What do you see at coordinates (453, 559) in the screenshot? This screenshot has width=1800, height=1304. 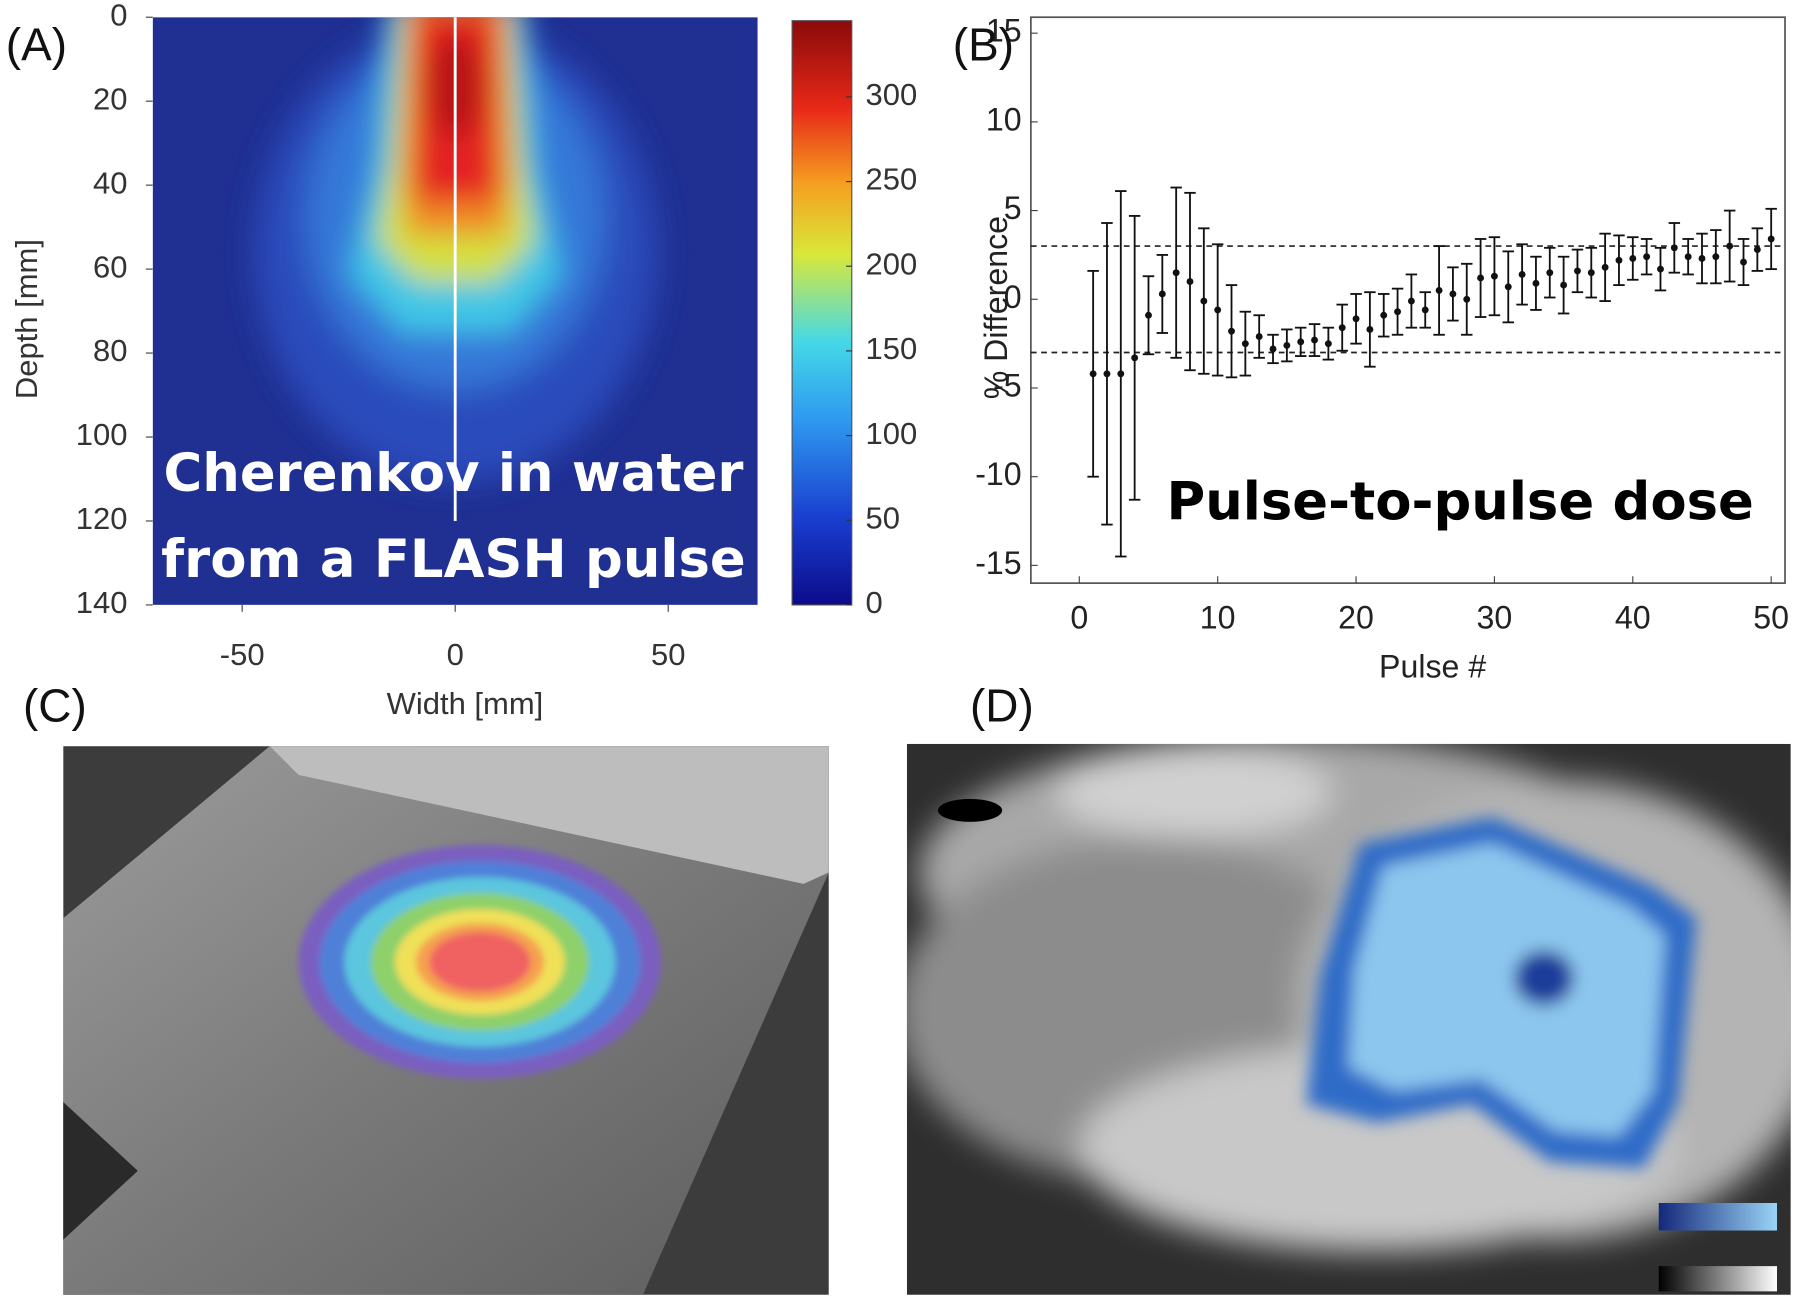 I see `caption-line: from a FLASH pulse` at bounding box center [453, 559].